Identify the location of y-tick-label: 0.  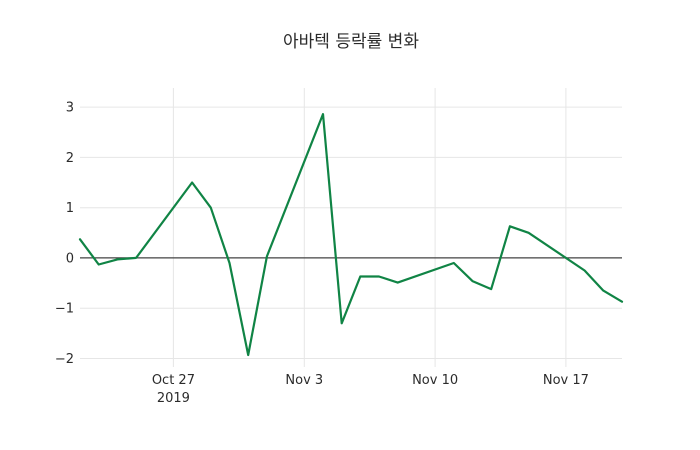
(70, 258).